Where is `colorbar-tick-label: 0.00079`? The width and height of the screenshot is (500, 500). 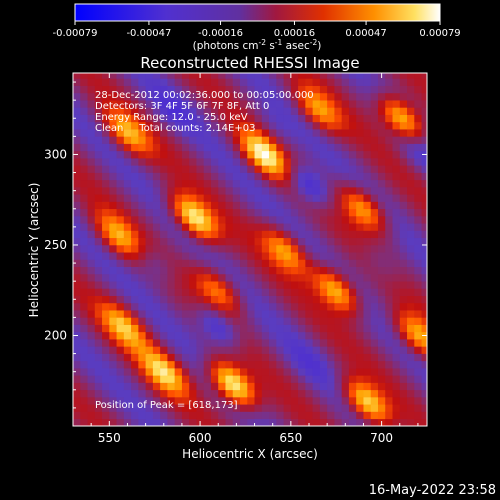 colorbar-tick-label: 0.00079 is located at coordinates (439, 33).